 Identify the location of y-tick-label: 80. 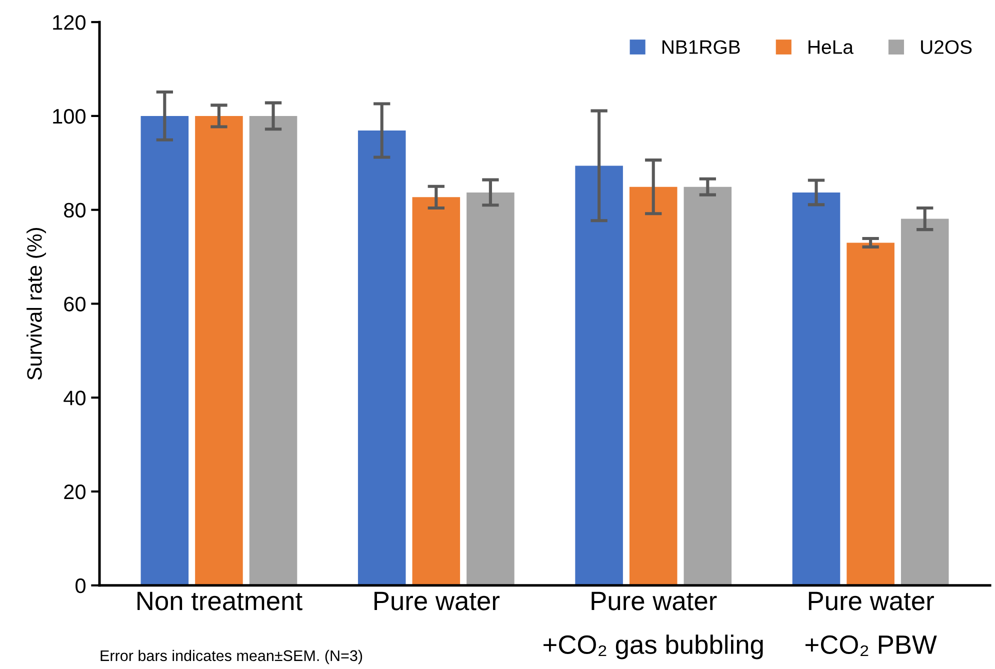
(75, 210).